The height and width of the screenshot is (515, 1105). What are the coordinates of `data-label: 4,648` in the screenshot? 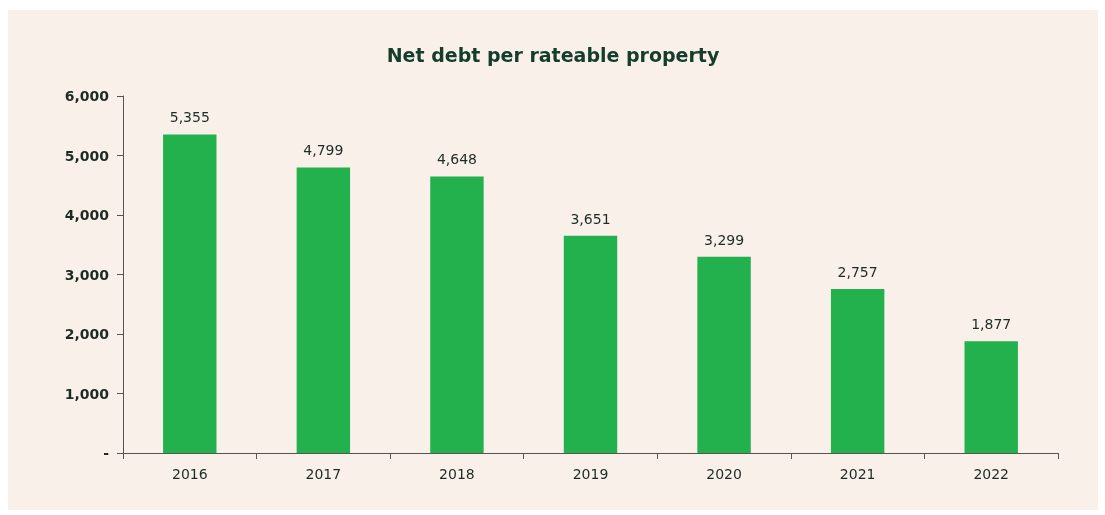 It's located at (456, 159).